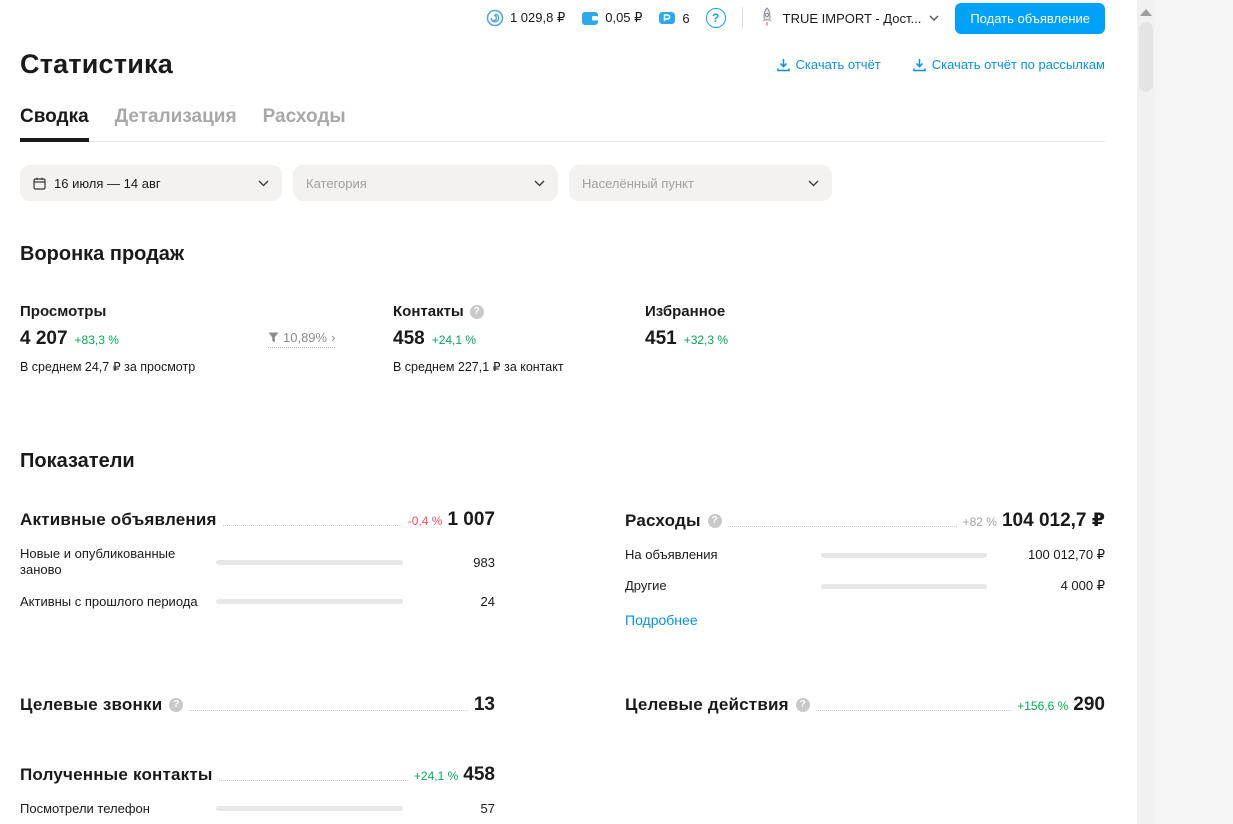 Image resolution: width=1233 pixels, height=824 pixels. Describe the element at coordinates (667, 18) in the screenshot. I see `bonus-icon` at that location.